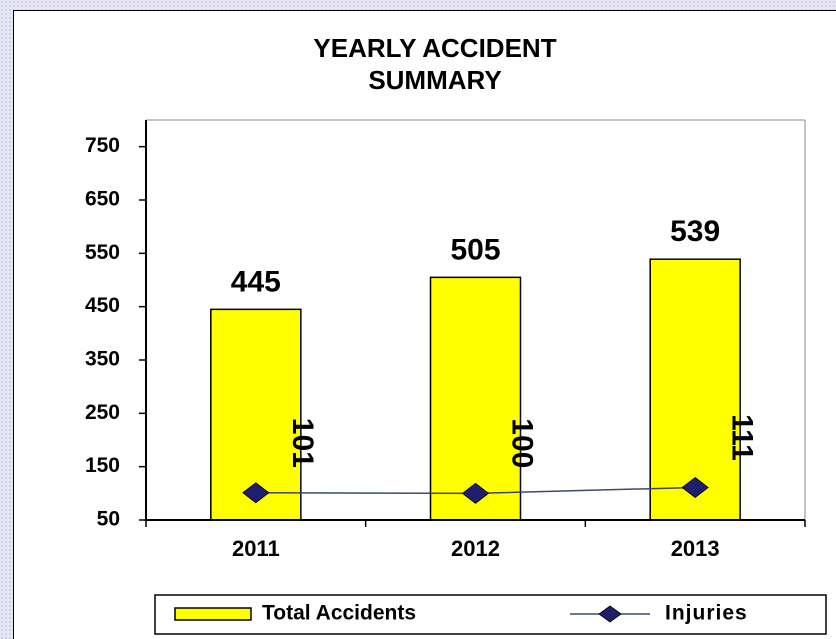  What do you see at coordinates (102, 412) in the screenshot?
I see `y-tick-label: 250` at bounding box center [102, 412].